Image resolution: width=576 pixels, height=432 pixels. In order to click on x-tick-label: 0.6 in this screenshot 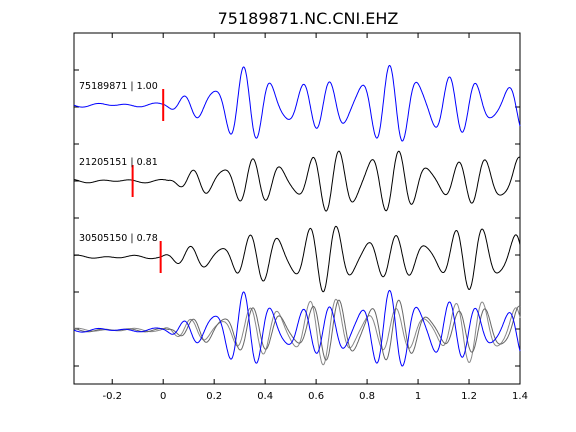, I will do `click(316, 396)`.